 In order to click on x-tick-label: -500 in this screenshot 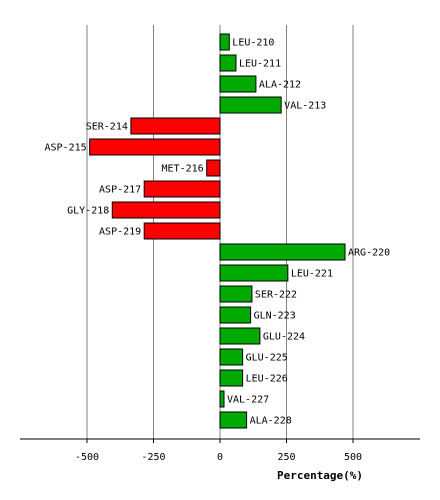, I will do `click(87, 457)`.